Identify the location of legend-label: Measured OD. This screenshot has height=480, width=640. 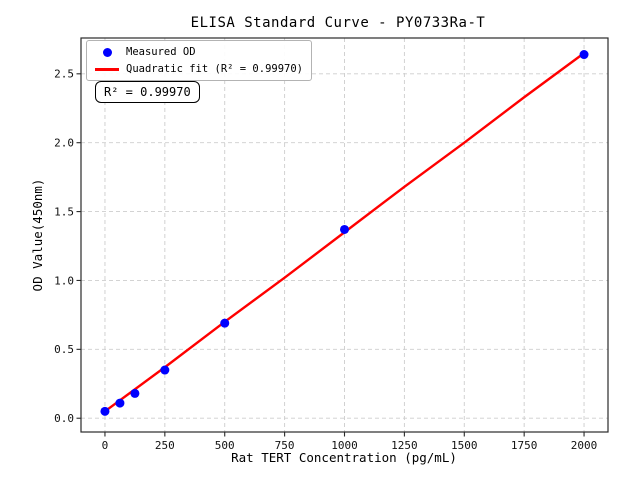
(161, 52).